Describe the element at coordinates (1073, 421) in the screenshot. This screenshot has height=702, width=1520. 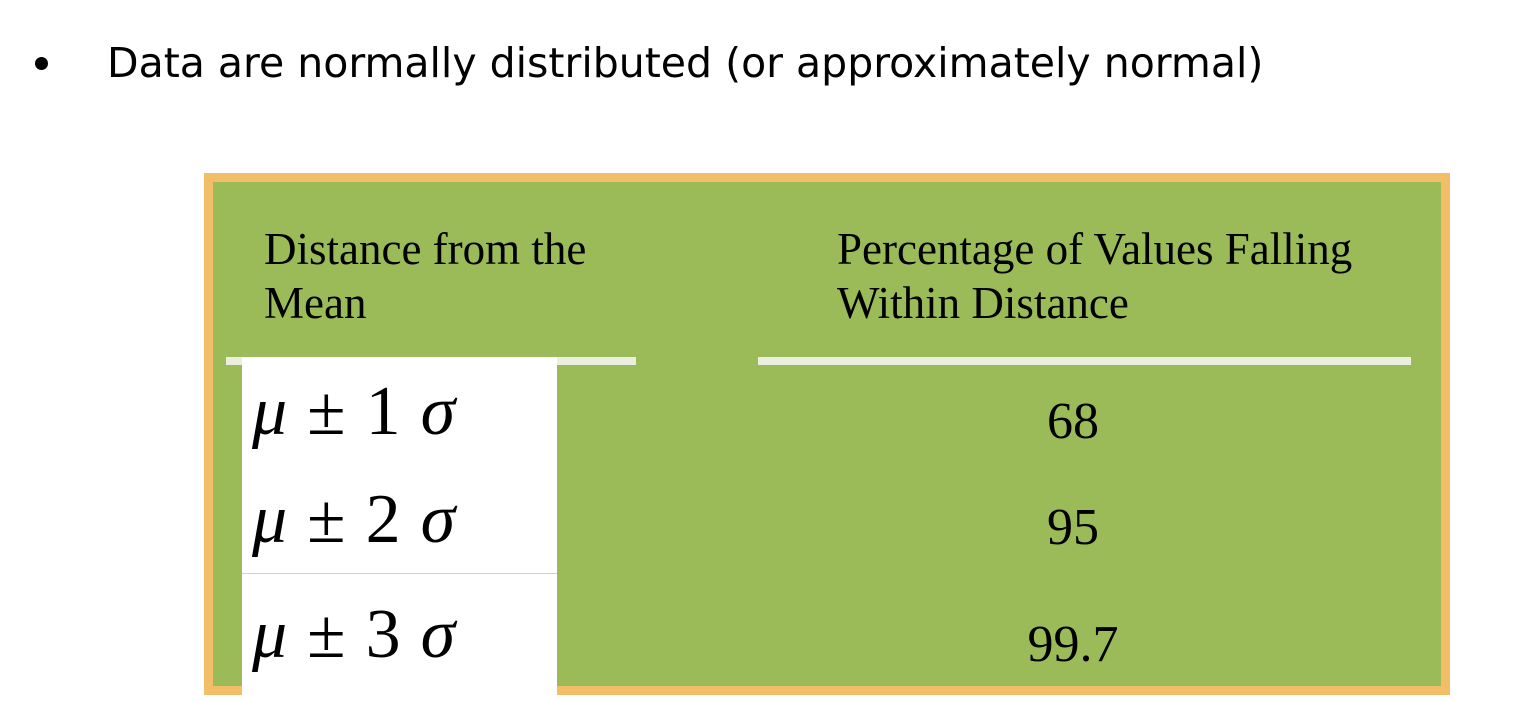
I see `percent-value-1-sigma: 68` at that location.